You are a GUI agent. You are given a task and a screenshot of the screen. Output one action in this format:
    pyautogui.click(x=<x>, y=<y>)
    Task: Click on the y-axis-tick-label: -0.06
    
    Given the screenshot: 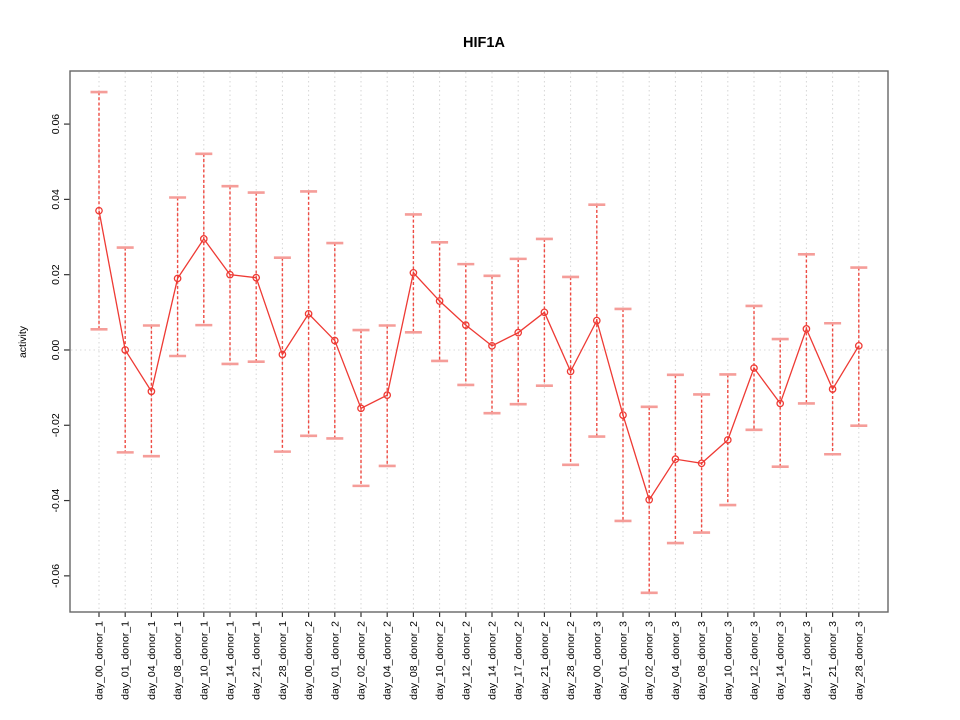 What is the action you would take?
    pyautogui.click(x=56, y=576)
    